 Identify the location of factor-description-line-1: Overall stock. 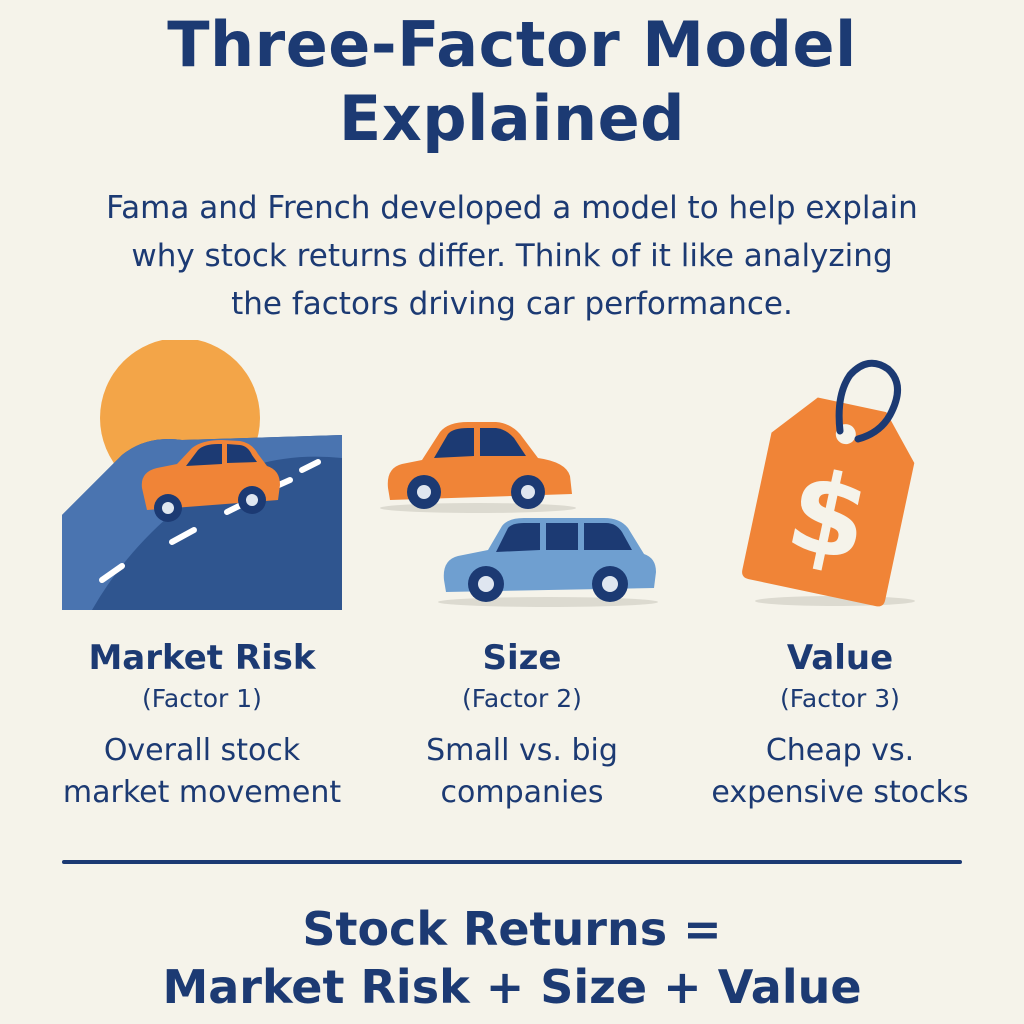
(202, 750).